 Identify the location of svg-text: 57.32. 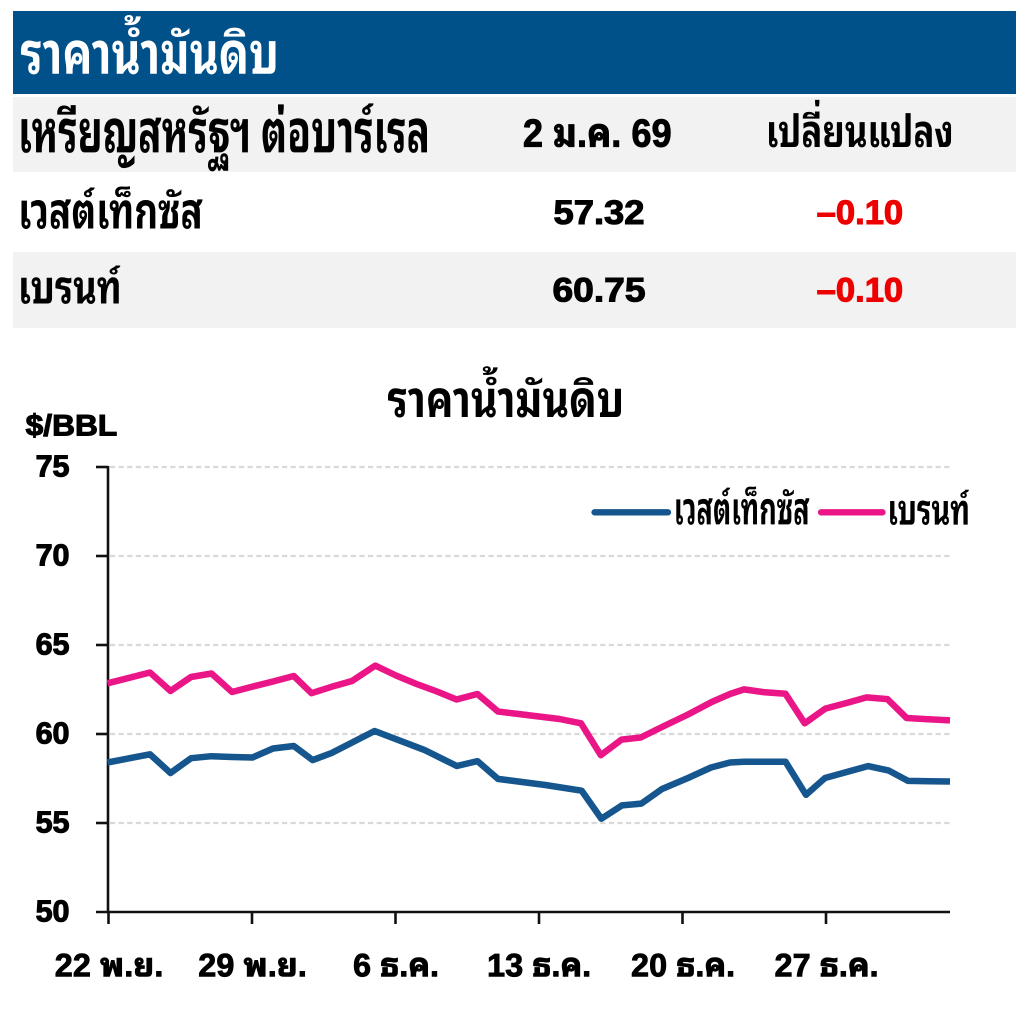
(599, 213).